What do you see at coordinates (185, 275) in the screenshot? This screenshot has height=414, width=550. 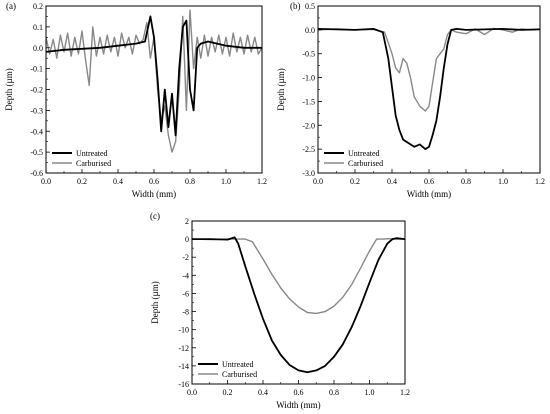 I see `y-tick-label: -4` at bounding box center [185, 275].